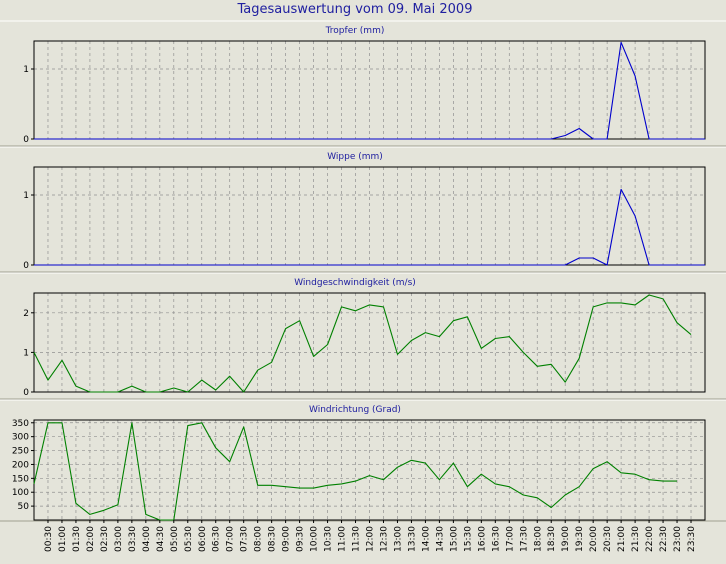 The image size is (726, 564). Describe the element at coordinates (426, 539) in the screenshot. I see `x-tick-label: 14:00` at that location.